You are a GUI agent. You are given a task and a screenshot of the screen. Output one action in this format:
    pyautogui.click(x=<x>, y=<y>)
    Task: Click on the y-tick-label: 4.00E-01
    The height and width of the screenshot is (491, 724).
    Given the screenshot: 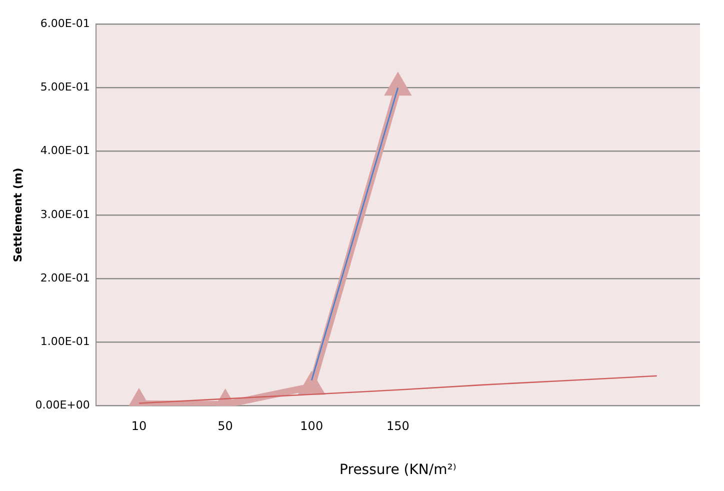 What is the action you would take?
    pyautogui.click(x=65, y=151)
    